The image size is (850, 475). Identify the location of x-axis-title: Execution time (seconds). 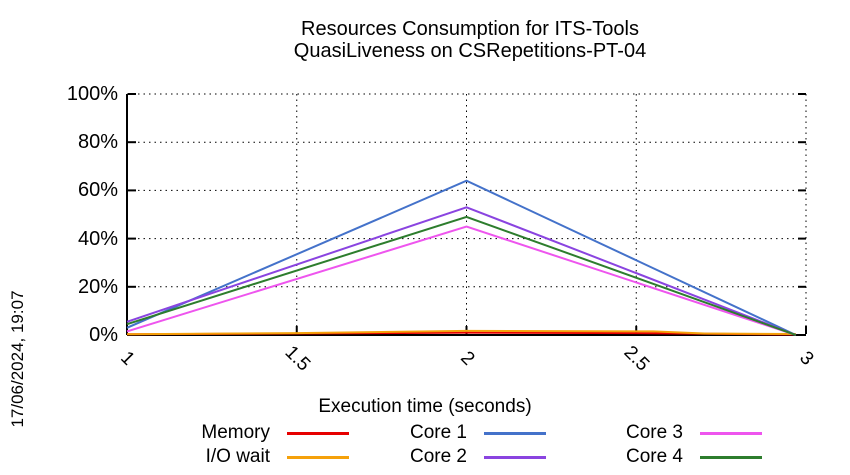
(425, 406).